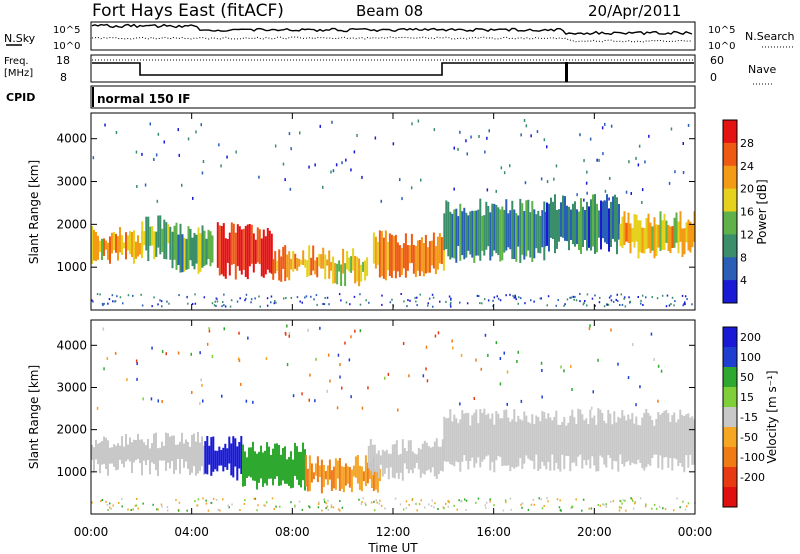 The width and height of the screenshot is (800, 554). I want to click on power-colorbar-label: Power [dB], so click(762, 211).